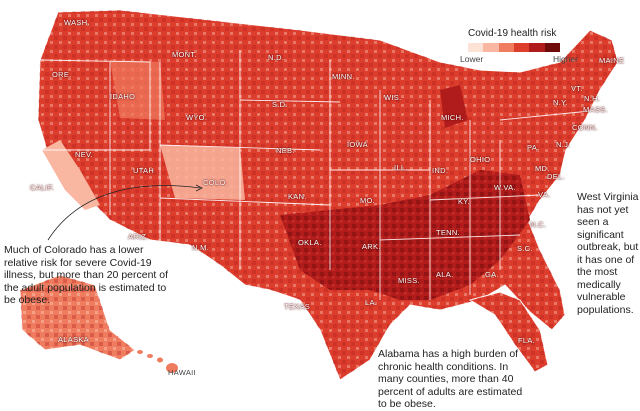 The width and height of the screenshot is (640, 411). Describe the element at coordinates (452, 117) in the screenshot. I see `state-label-mich: MICH.` at that location.